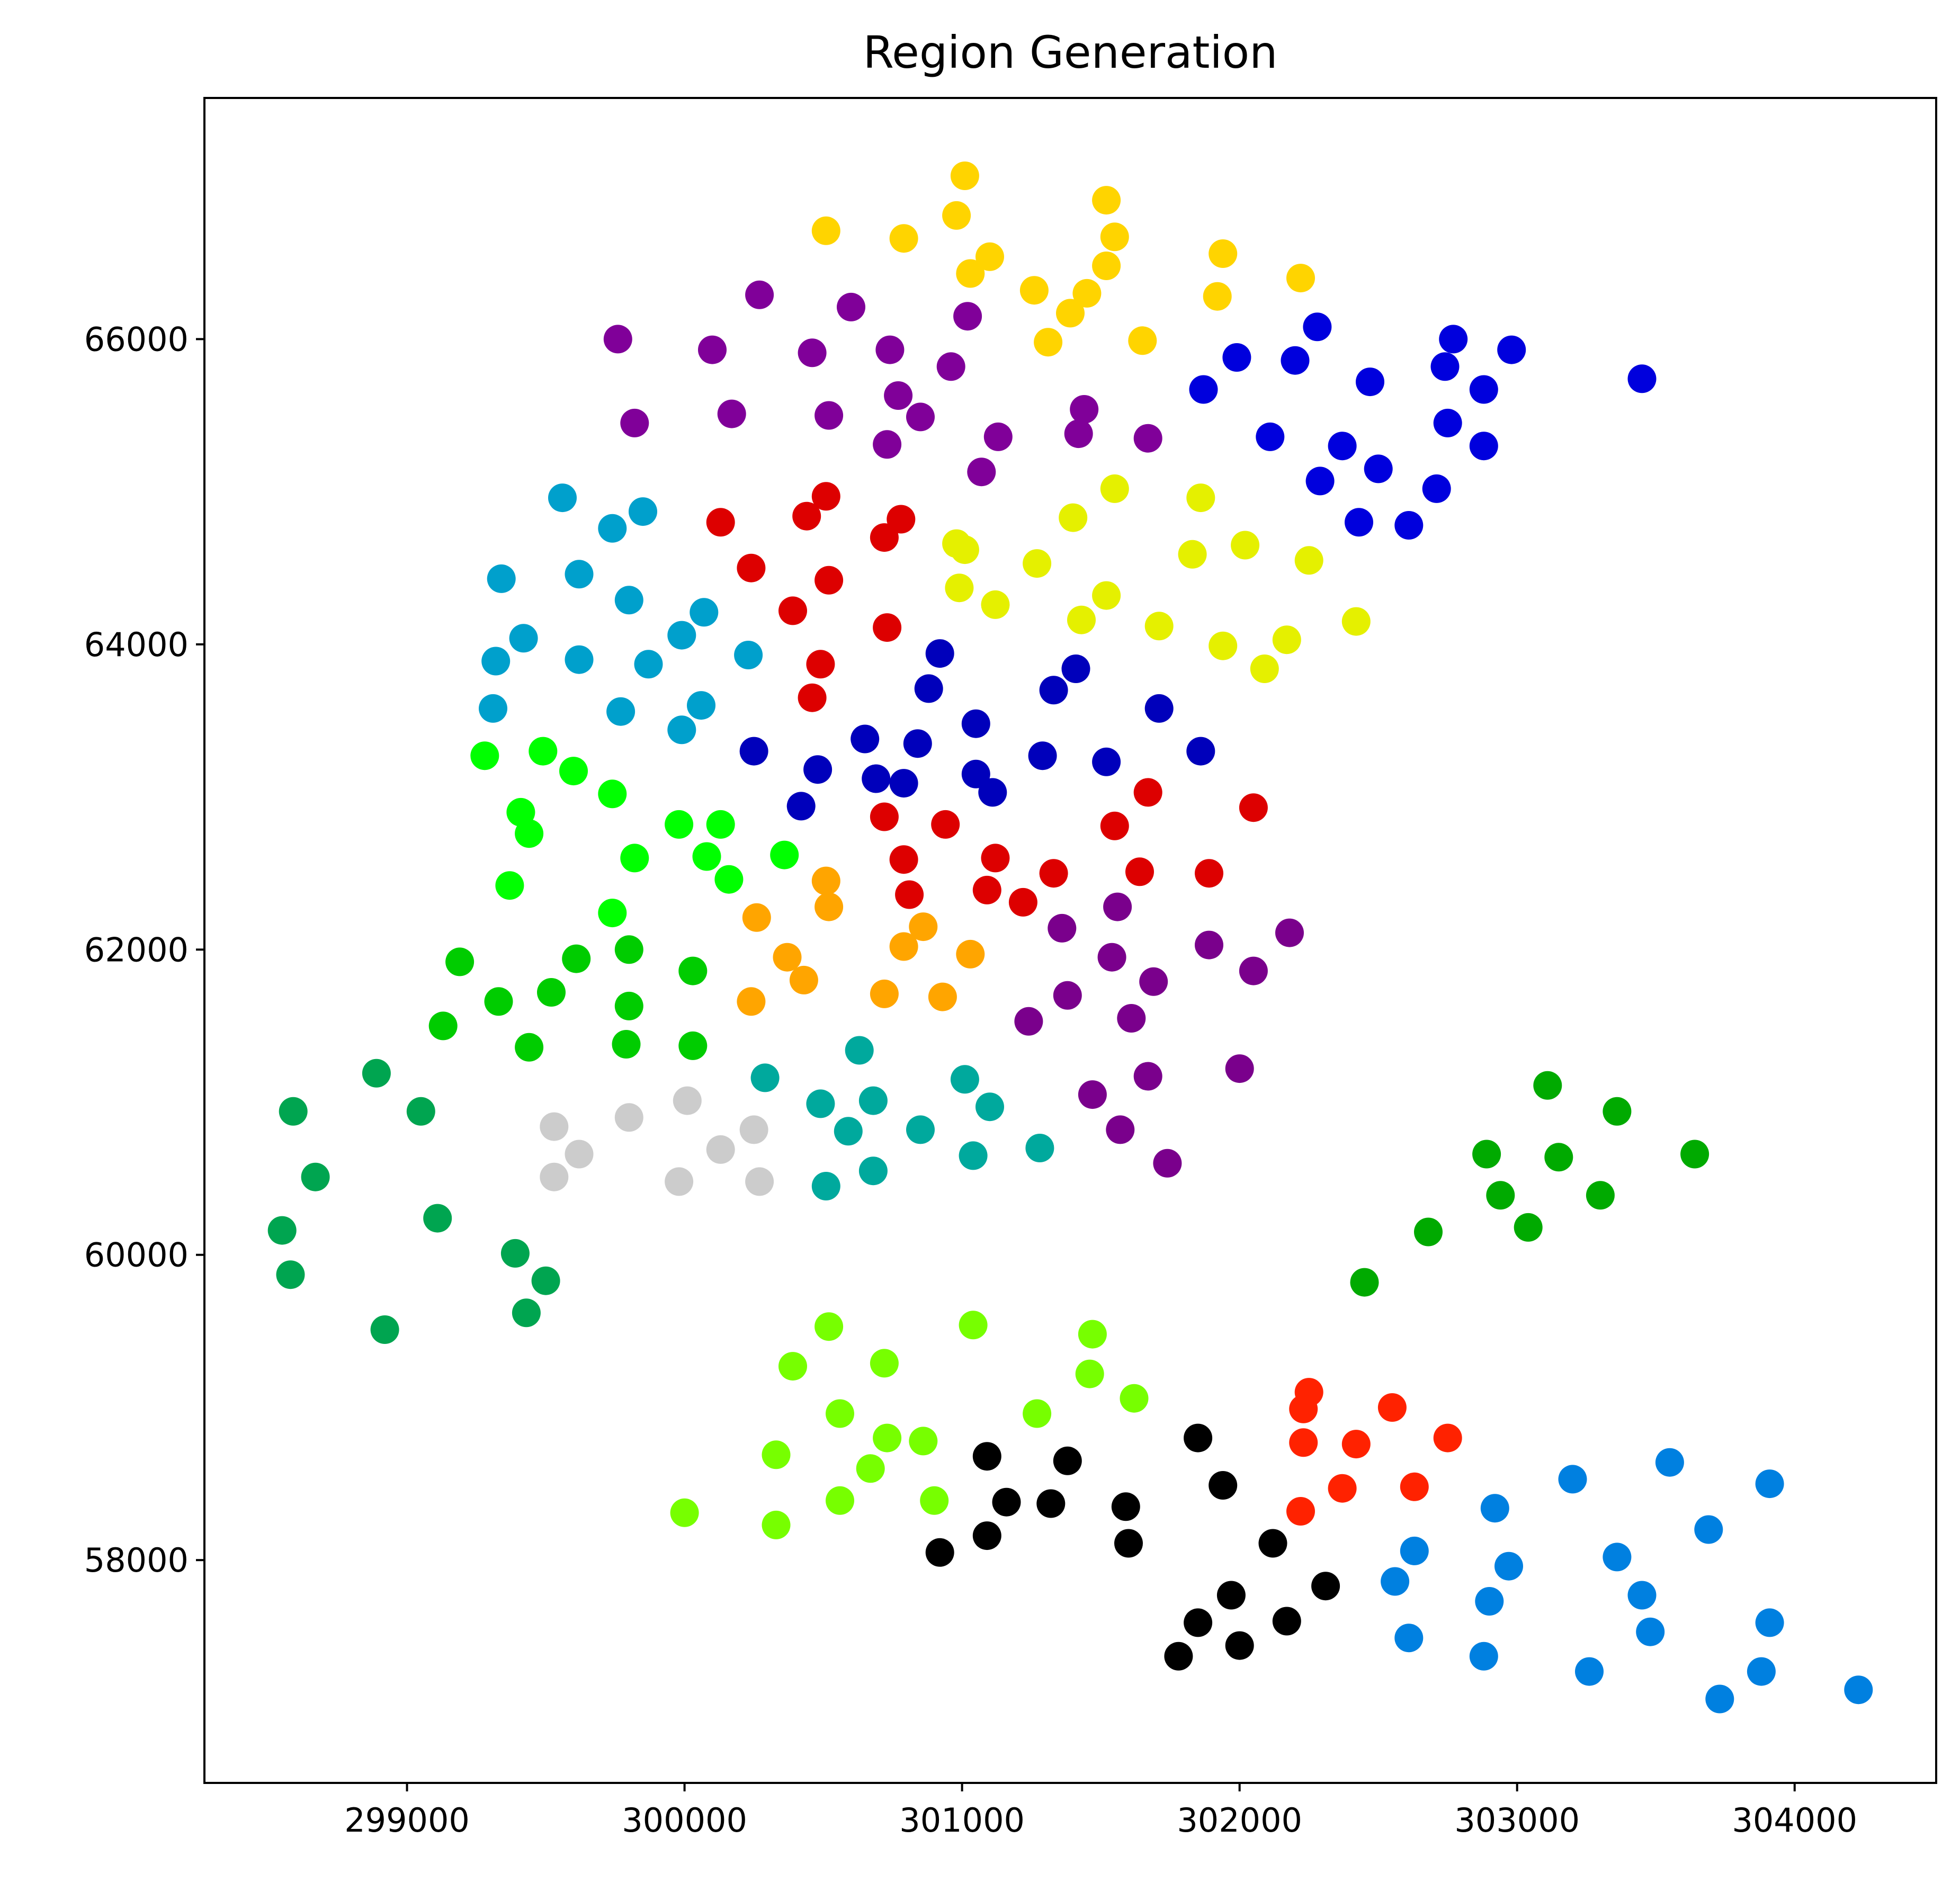  Describe the element at coordinates (407, 1820) in the screenshot. I see `x-tick-label: 299000` at that location.